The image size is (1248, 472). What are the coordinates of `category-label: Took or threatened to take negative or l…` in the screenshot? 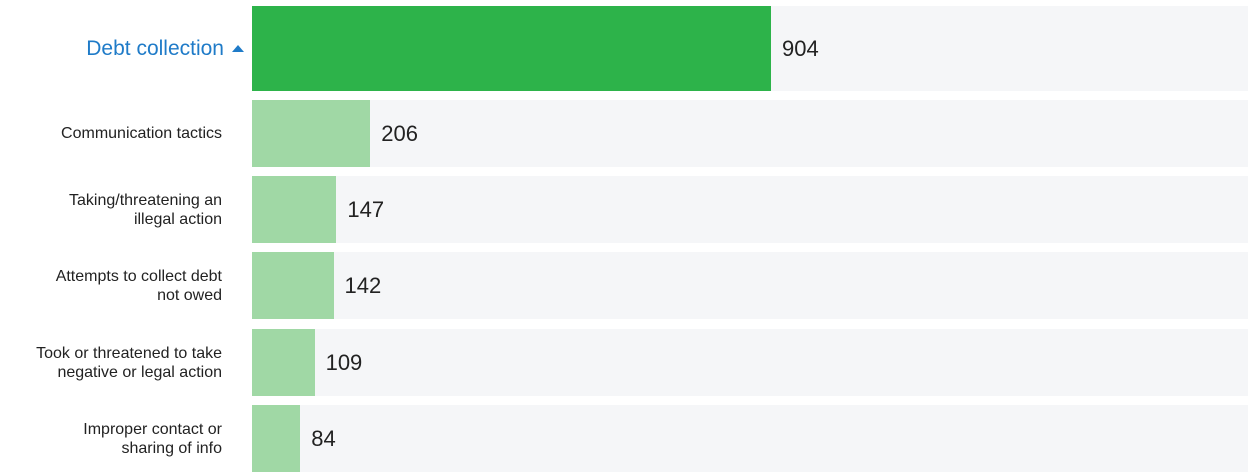 It's located at (111, 362).